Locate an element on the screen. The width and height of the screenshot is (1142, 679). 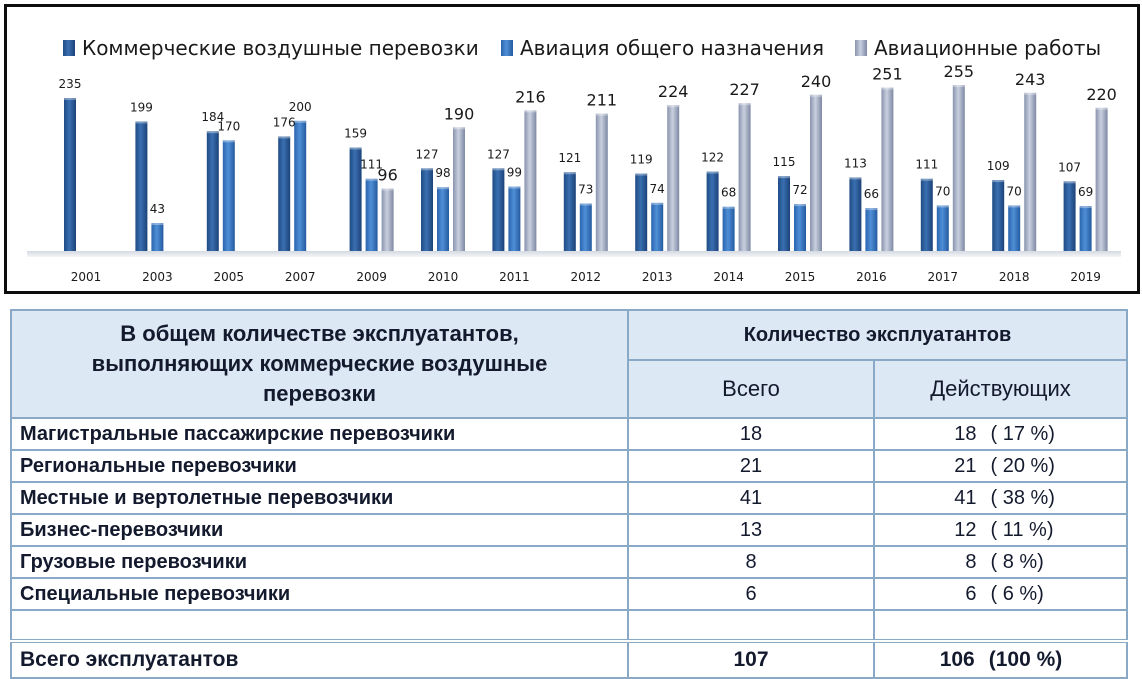
bar-aerial-work-2009 is located at coordinates (387, 219).